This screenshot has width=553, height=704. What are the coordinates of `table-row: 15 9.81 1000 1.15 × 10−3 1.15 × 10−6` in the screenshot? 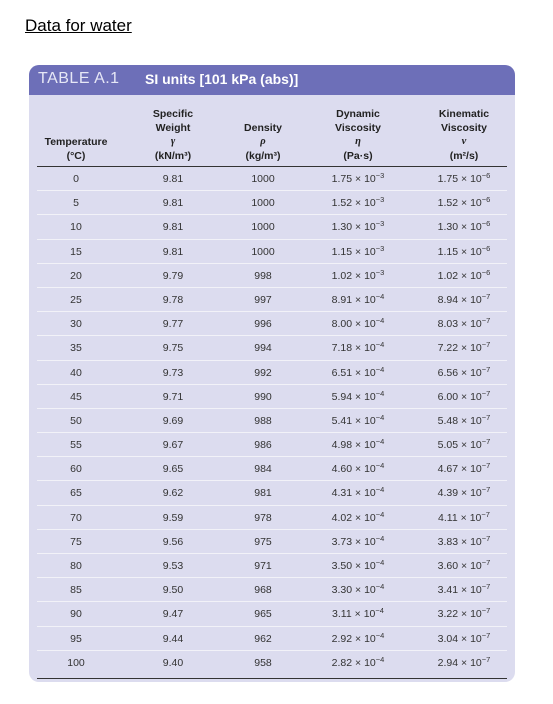 It's located at (272, 252).